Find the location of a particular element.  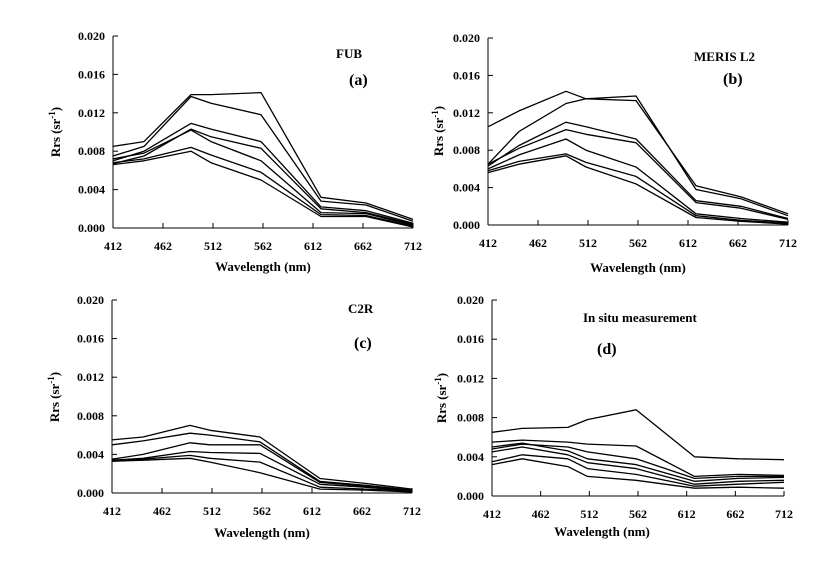

panel-d-label: (d) is located at coordinates (607, 349).